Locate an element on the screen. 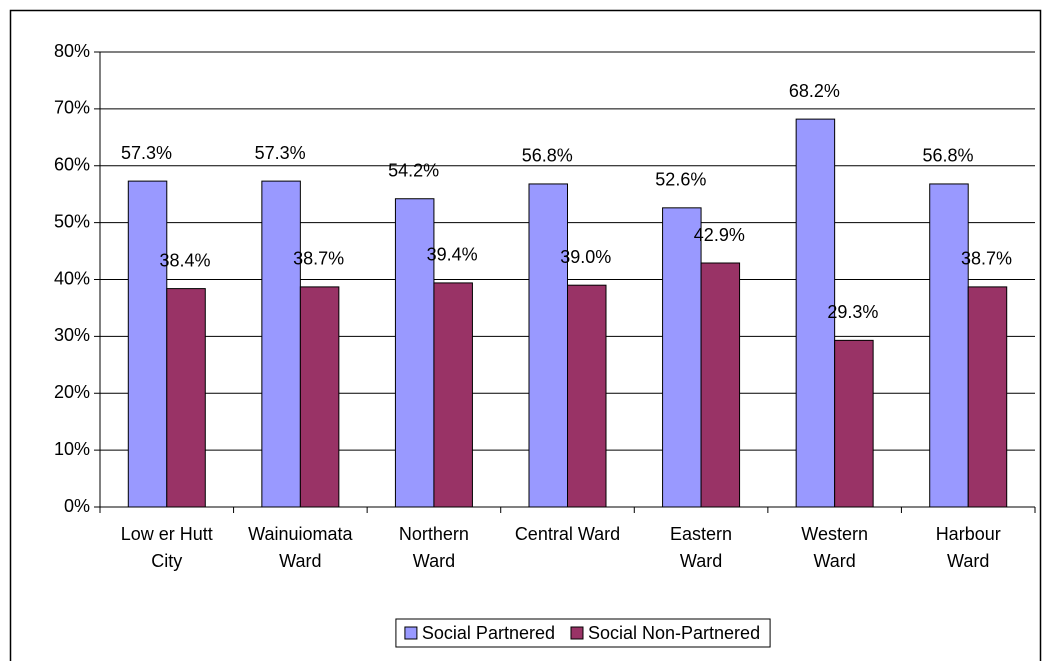 The image size is (1052, 661). y-tick-label: 80% is located at coordinates (72, 51).